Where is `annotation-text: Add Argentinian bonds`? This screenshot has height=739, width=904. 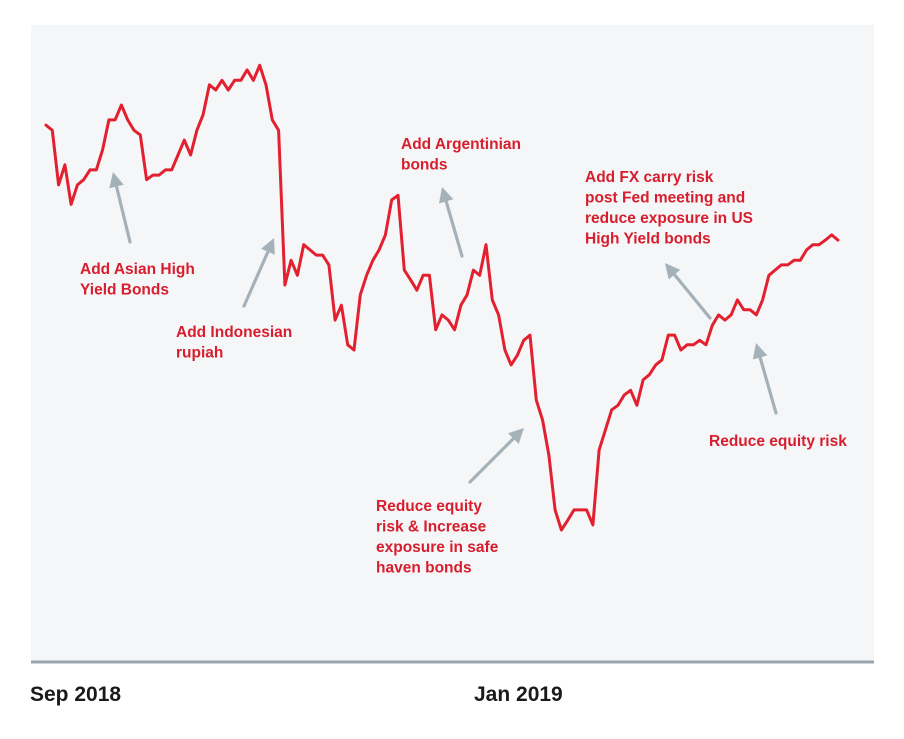
annotation-text: Add Argentinian bonds is located at coordinates (461, 155).